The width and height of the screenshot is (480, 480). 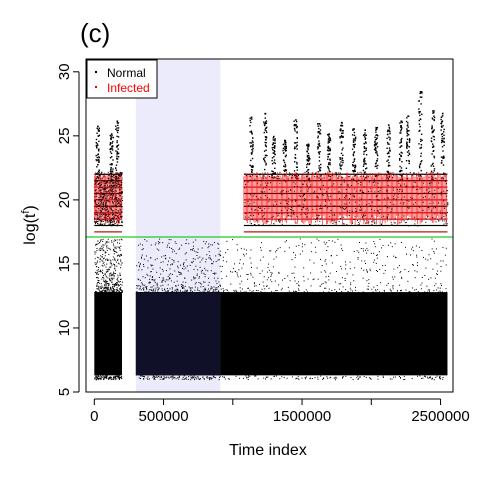 What do you see at coordinates (440, 416) in the screenshot?
I see `x-tick-label: 2500000` at bounding box center [440, 416].